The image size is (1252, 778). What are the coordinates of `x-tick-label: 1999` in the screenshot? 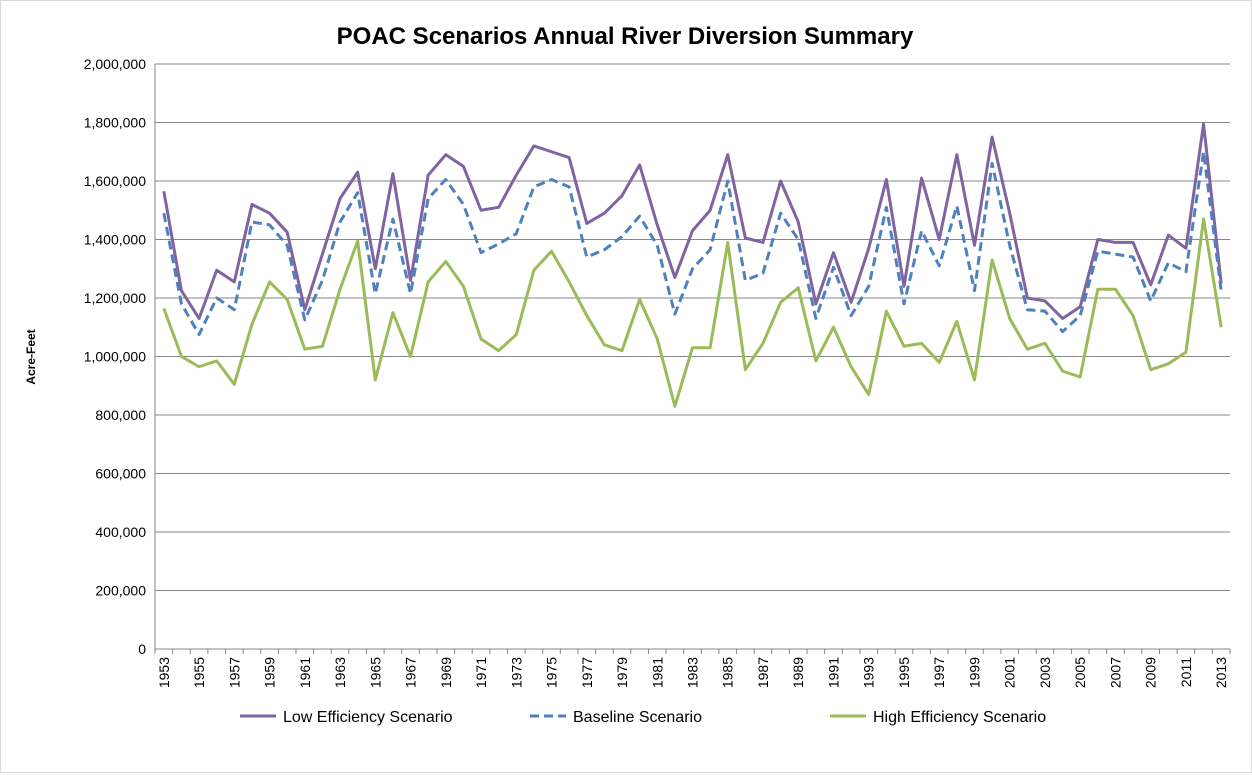 It's located at (974, 672).